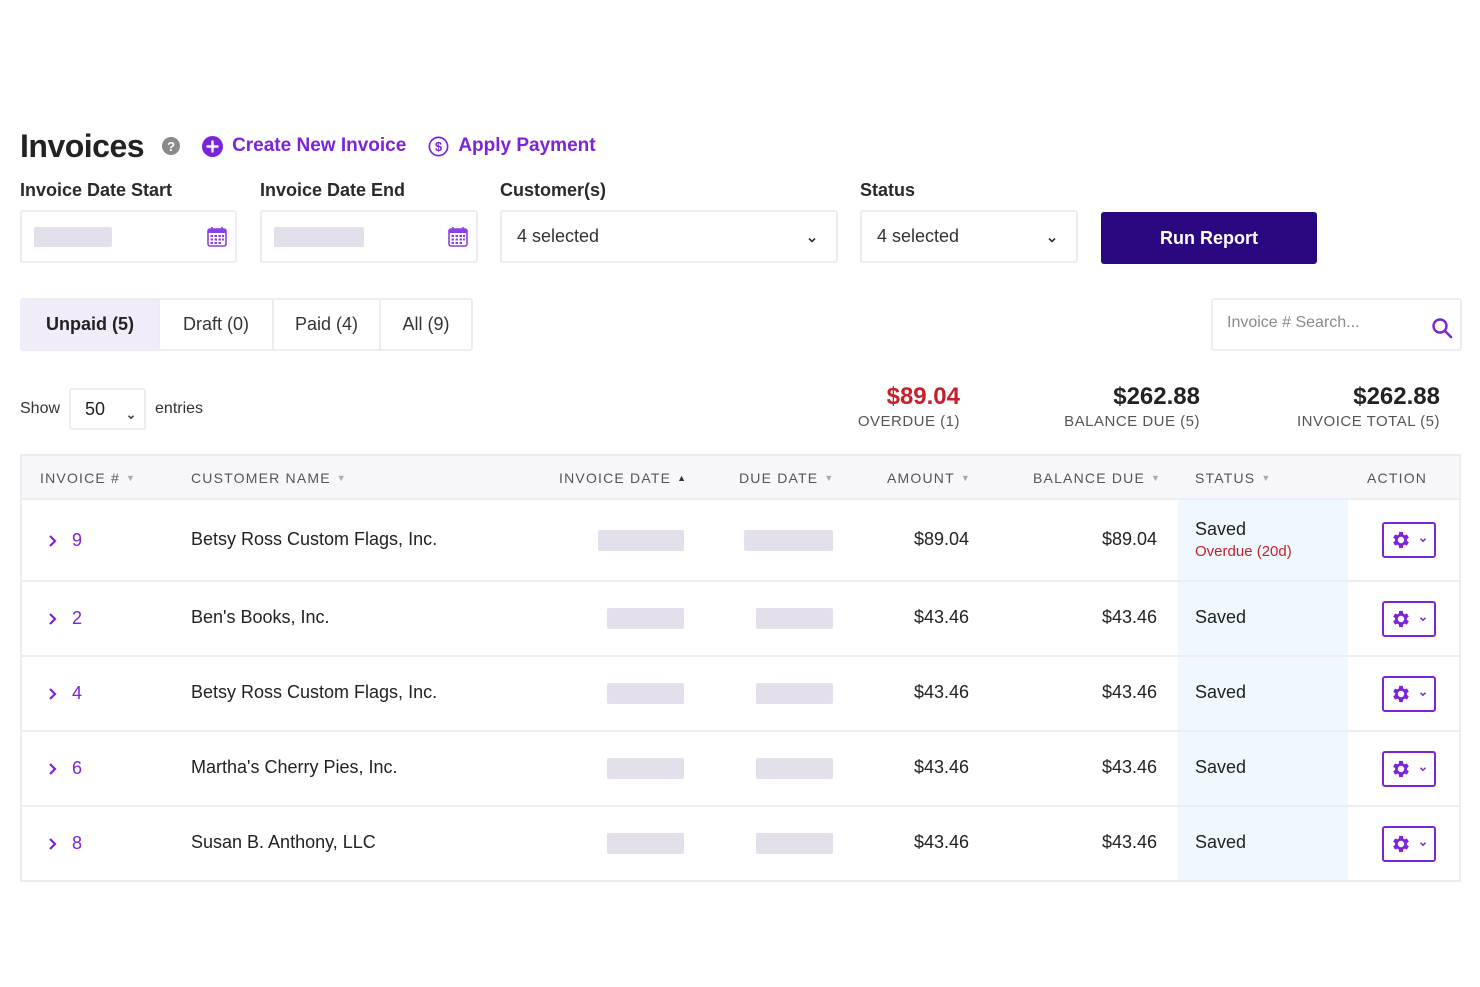 This screenshot has width=1480, height=987. Describe the element at coordinates (77, 843) in the screenshot. I see `invoice-number-link: 8` at that location.